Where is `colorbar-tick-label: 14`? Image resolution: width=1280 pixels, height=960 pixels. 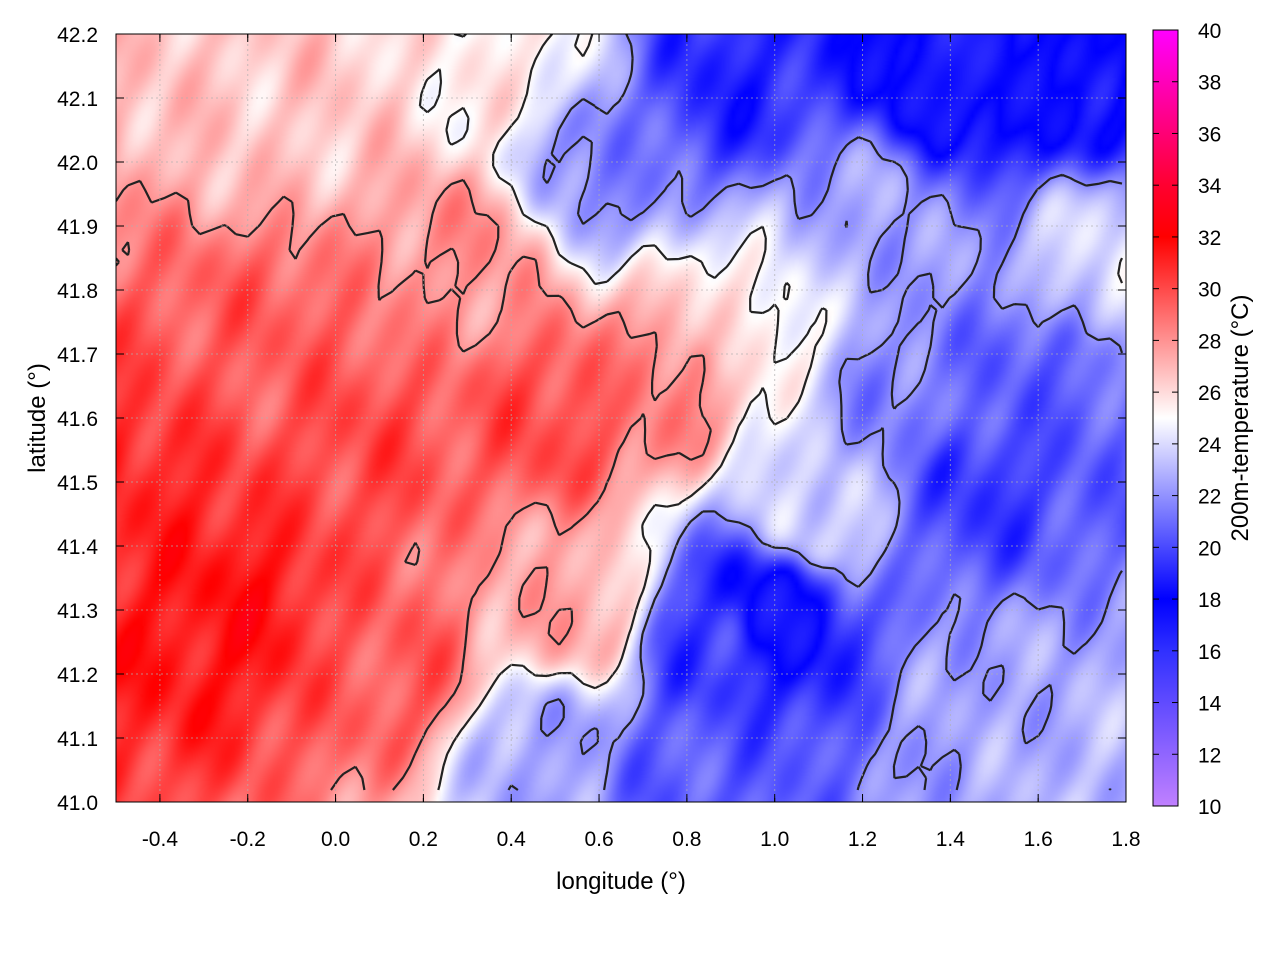
colorbar-tick-label: 14 is located at coordinates (1210, 704).